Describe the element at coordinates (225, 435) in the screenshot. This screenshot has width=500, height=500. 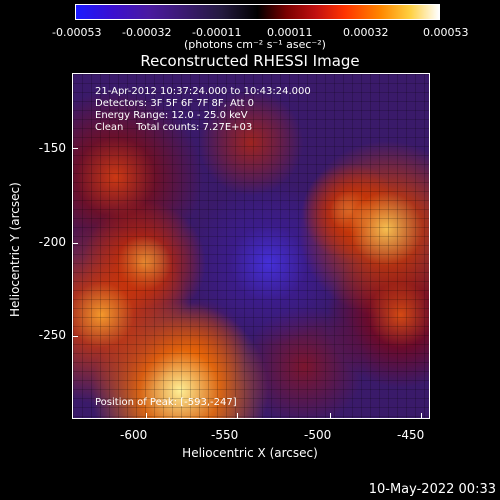
I see `x-tick-label: -550` at that location.